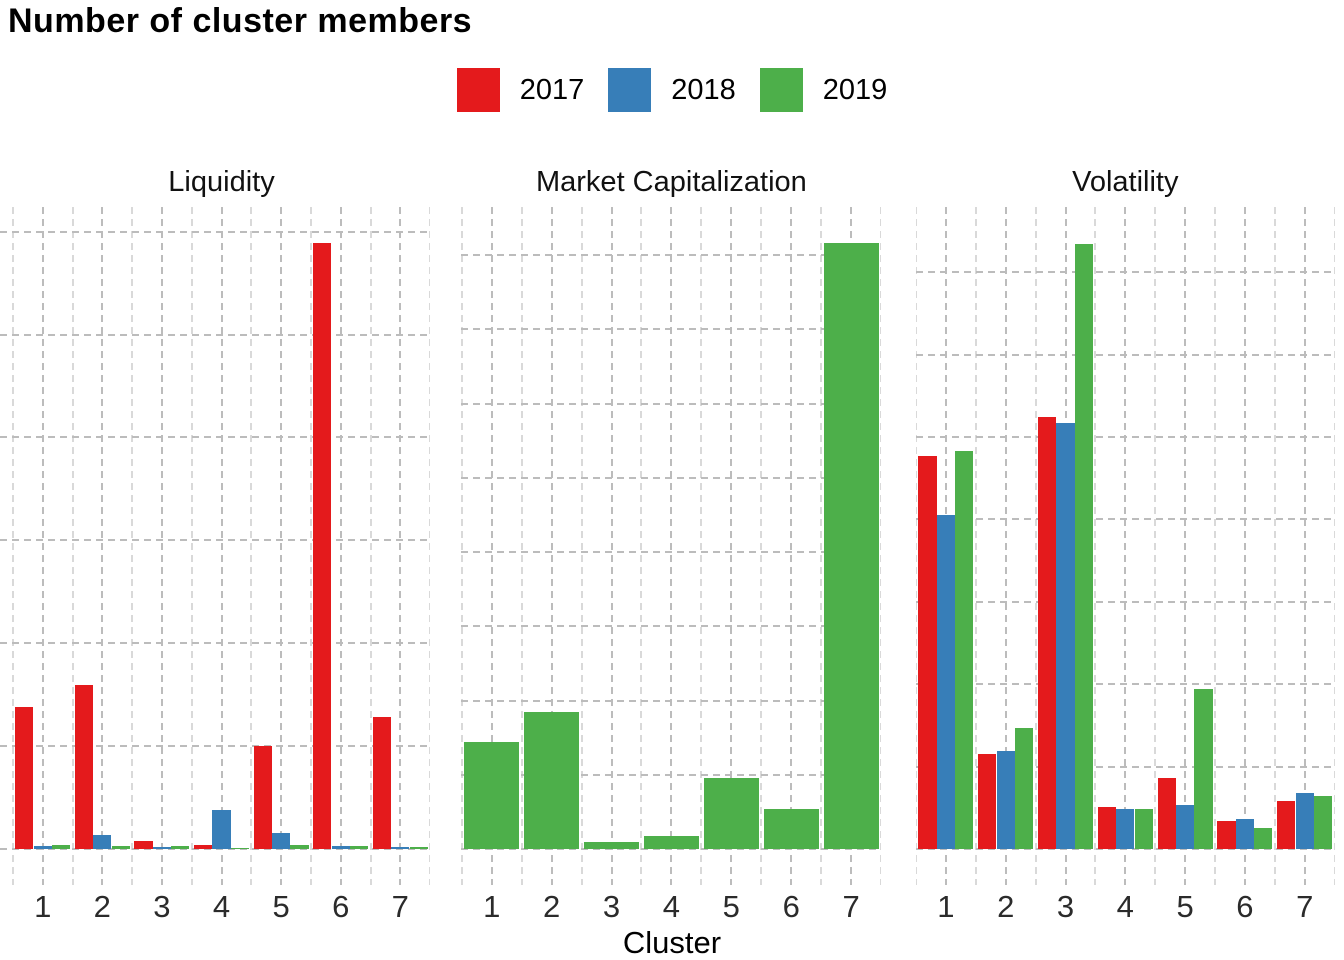 This screenshot has width=1344, height=960. Describe the element at coordinates (671, 182) in the screenshot. I see `facet-title-market-capitalization: Market Capitalization` at that location.